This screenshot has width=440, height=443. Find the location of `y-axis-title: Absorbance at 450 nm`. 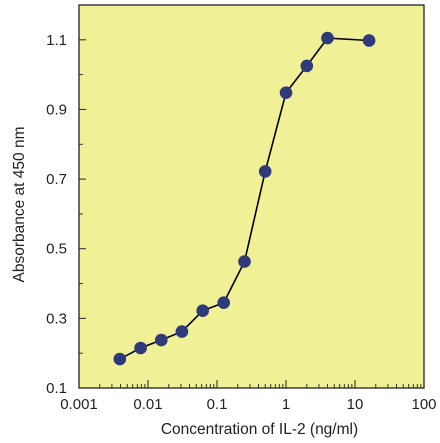

y-axis-title: Absorbance at 450 nm is located at coordinates (19, 205).